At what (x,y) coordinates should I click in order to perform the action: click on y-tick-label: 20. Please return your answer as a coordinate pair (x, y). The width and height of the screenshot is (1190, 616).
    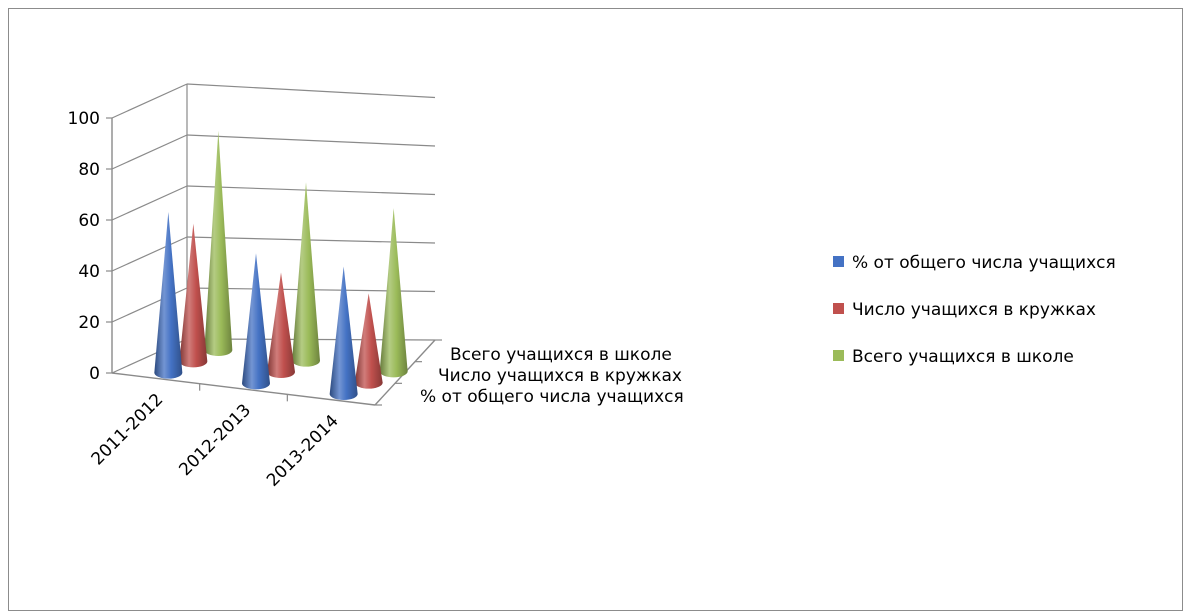
    Looking at the image, I should click on (89, 323).